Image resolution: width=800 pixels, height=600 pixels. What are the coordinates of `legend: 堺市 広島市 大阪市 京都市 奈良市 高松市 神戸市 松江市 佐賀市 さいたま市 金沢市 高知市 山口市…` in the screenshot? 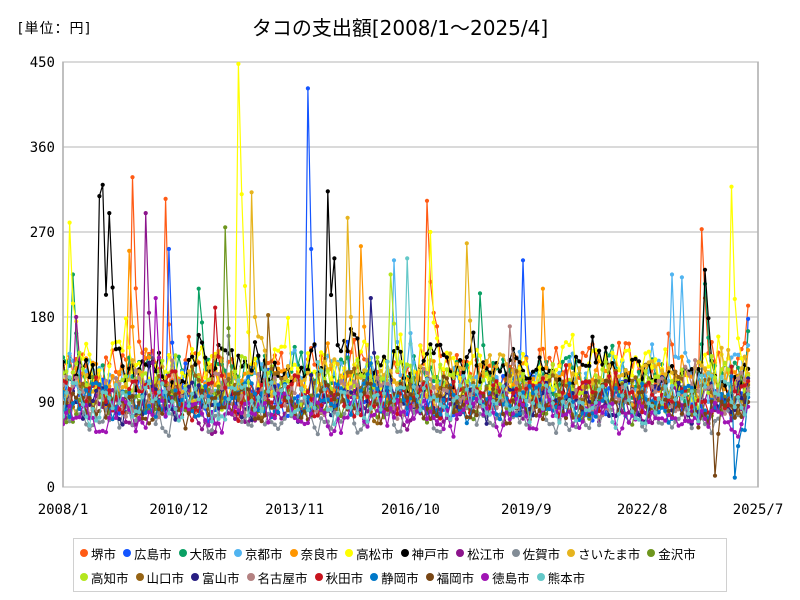 It's located at (400, 565).